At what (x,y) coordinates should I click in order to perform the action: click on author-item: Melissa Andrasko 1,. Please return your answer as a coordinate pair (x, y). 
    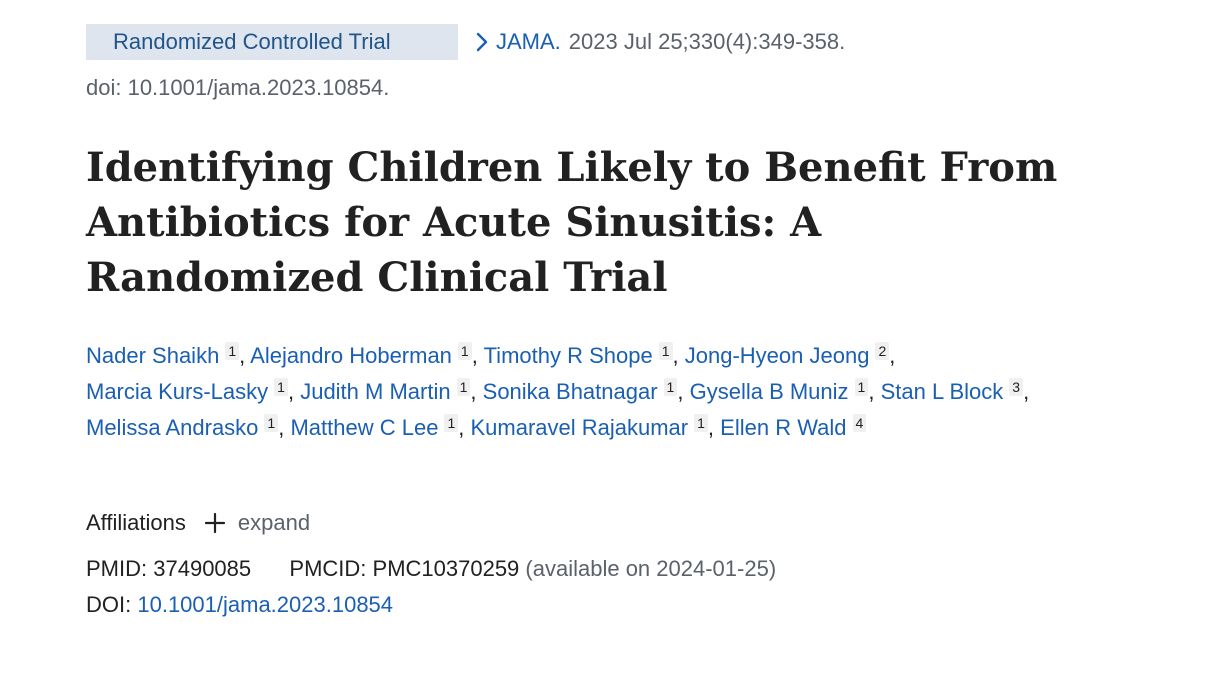
    Looking at the image, I should click on (185, 427).